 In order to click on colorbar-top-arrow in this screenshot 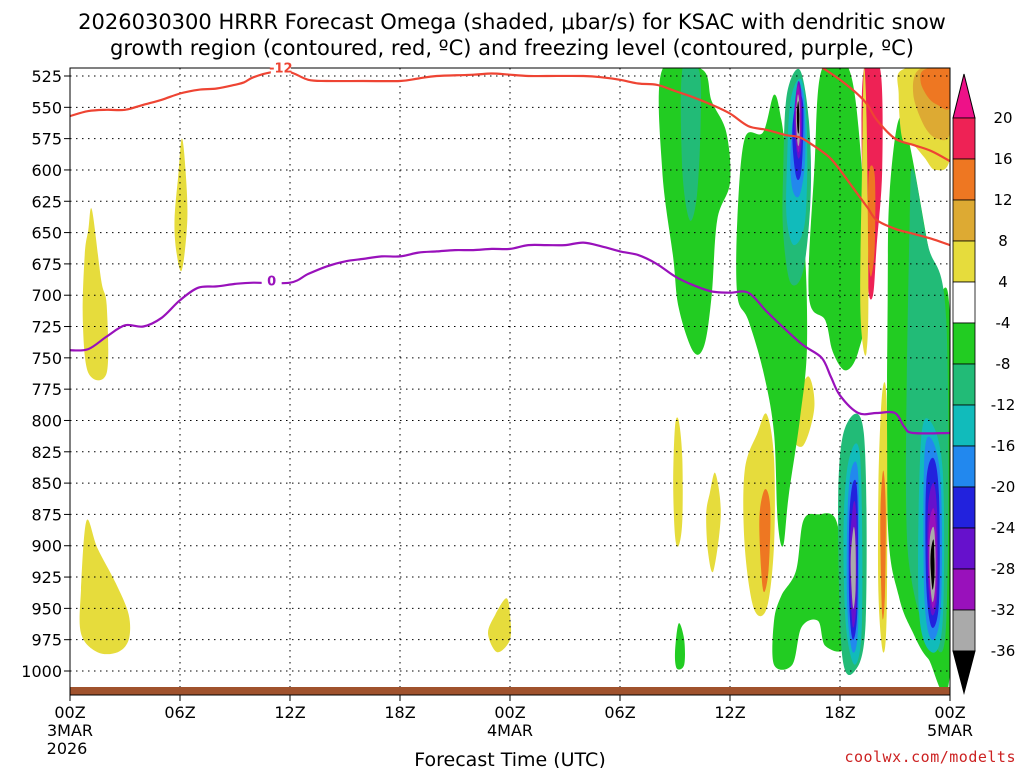, I will do `click(964, 96)`.